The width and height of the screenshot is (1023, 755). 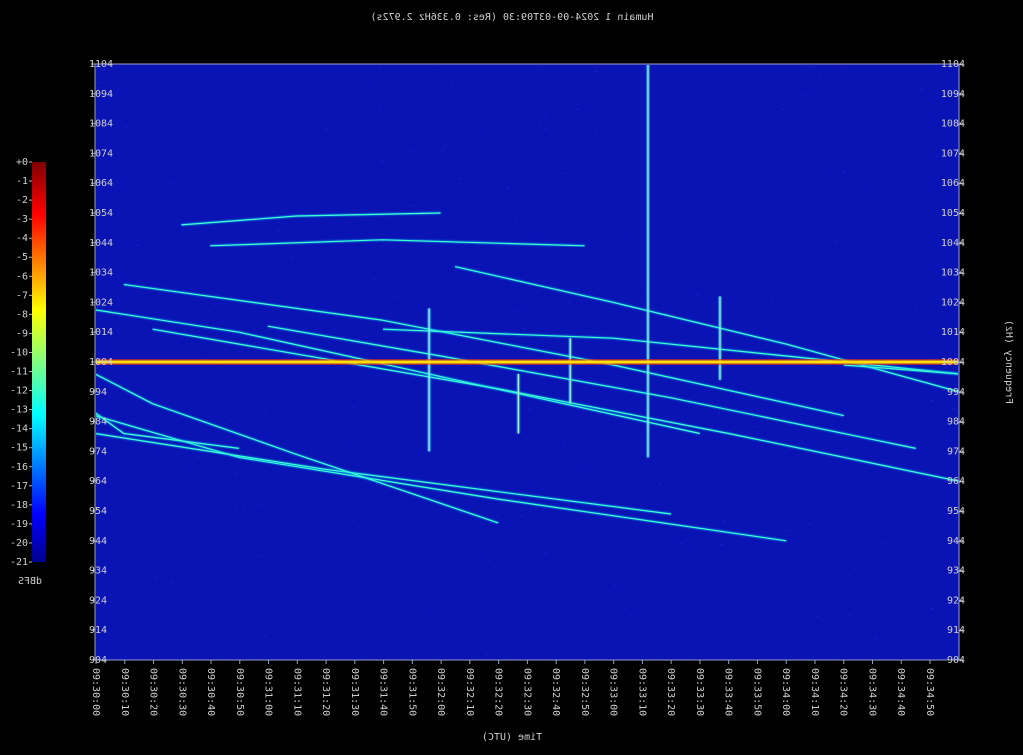 I want to click on x-tick-label: 09:30:40, so click(x=210, y=692).